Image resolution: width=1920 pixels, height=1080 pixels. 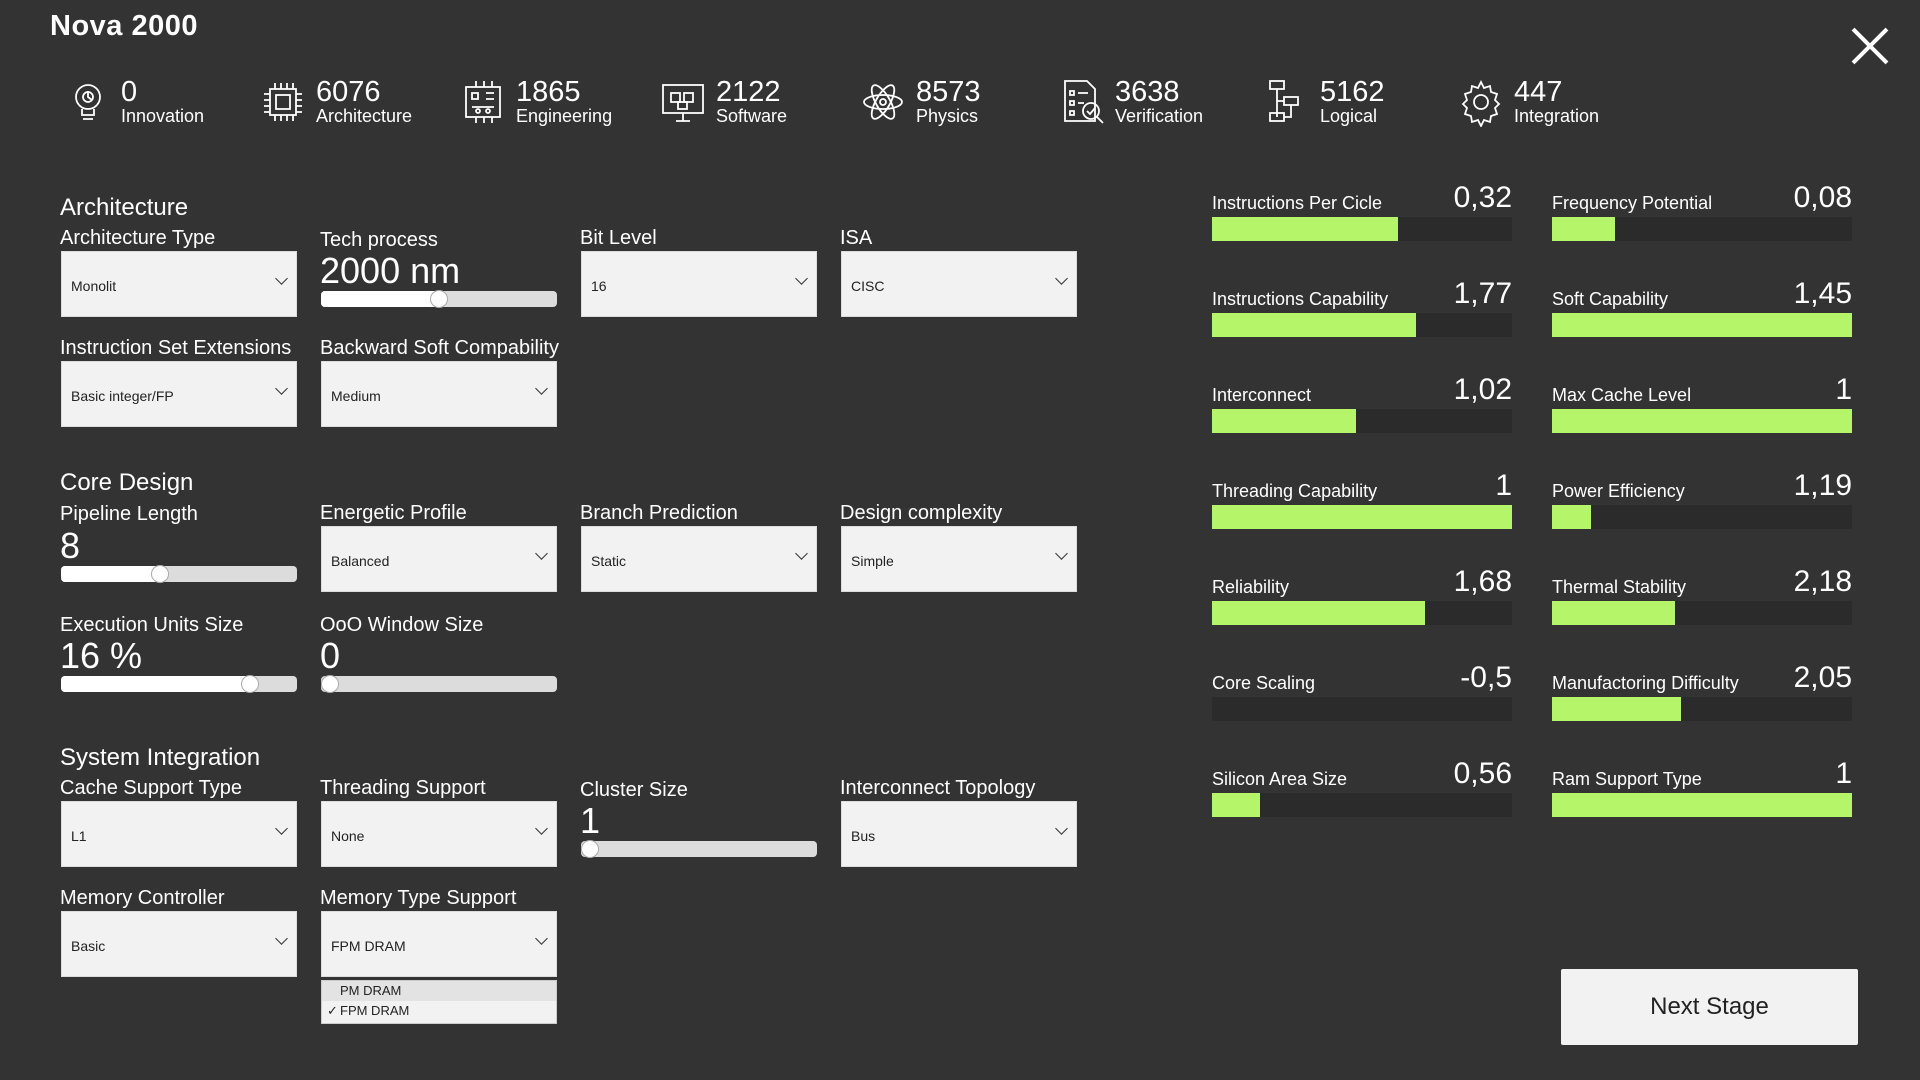 I want to click on stat-label: Reliability, so click(x=1251, y=587).